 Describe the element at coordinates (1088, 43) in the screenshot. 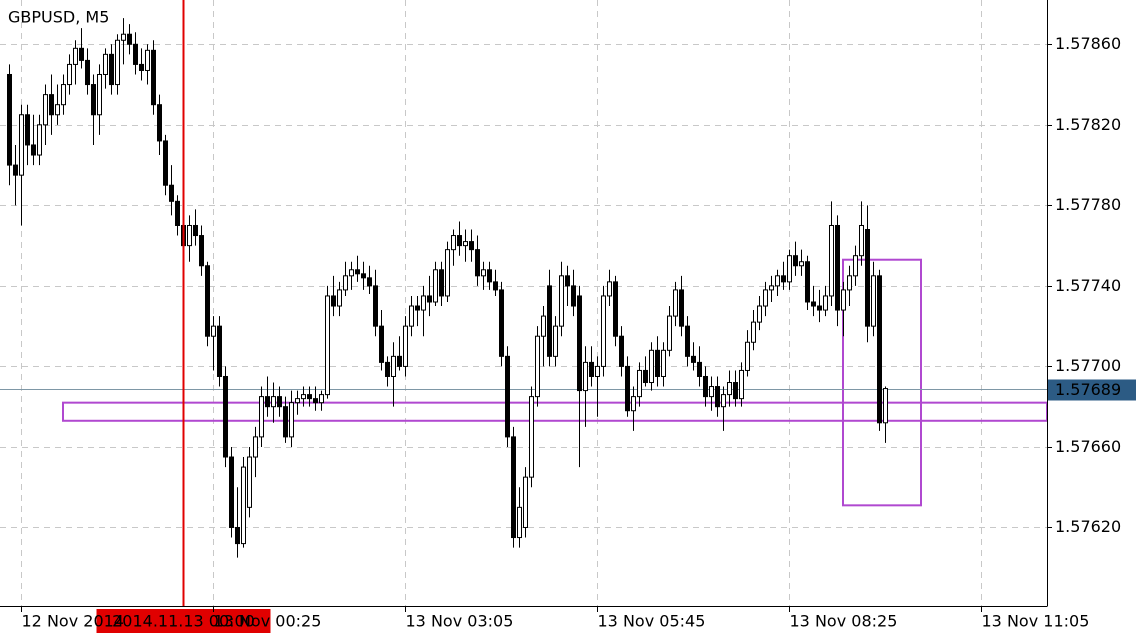

I see `y-tick-label: 1.57860` at that location.